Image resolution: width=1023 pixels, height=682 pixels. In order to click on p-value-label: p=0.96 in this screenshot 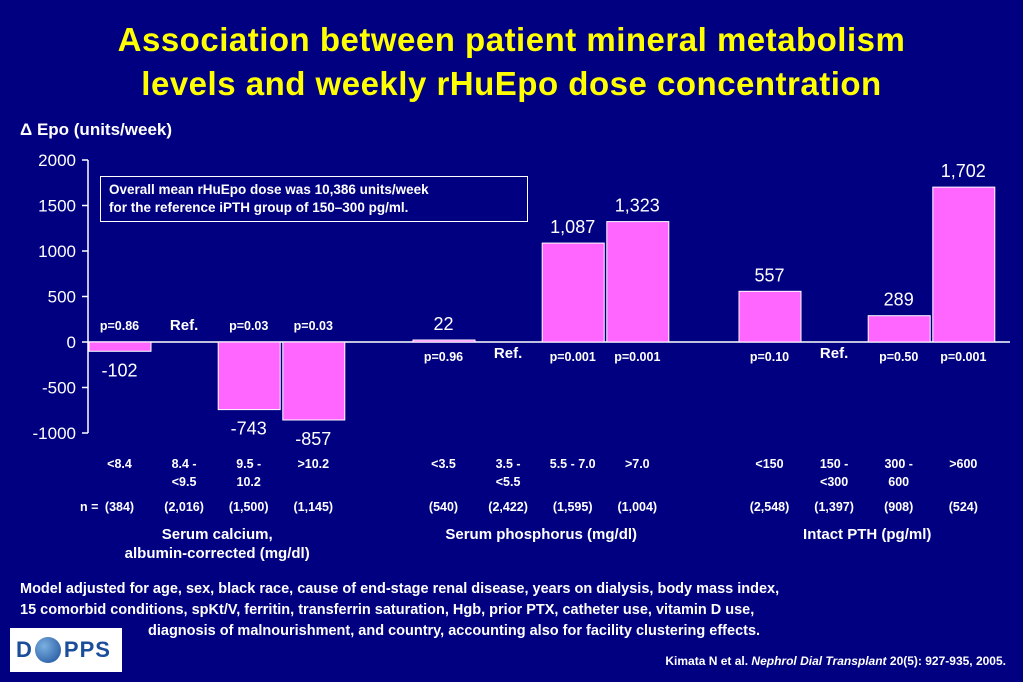, I will do `click(443, 357)`.